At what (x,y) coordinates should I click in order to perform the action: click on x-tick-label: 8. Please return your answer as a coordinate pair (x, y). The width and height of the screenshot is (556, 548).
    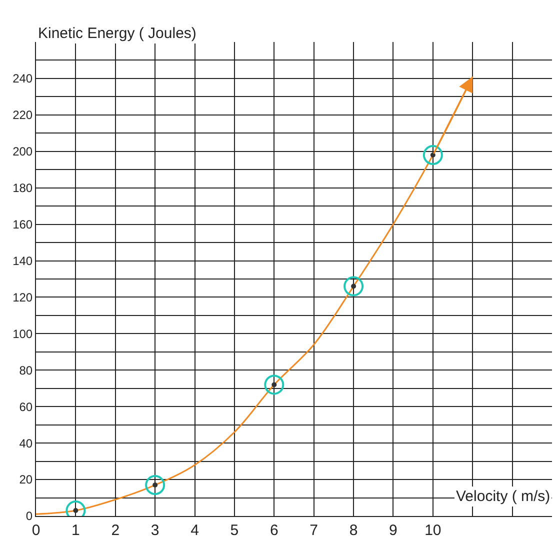
    Looking at the image, I should click on (353, 530).